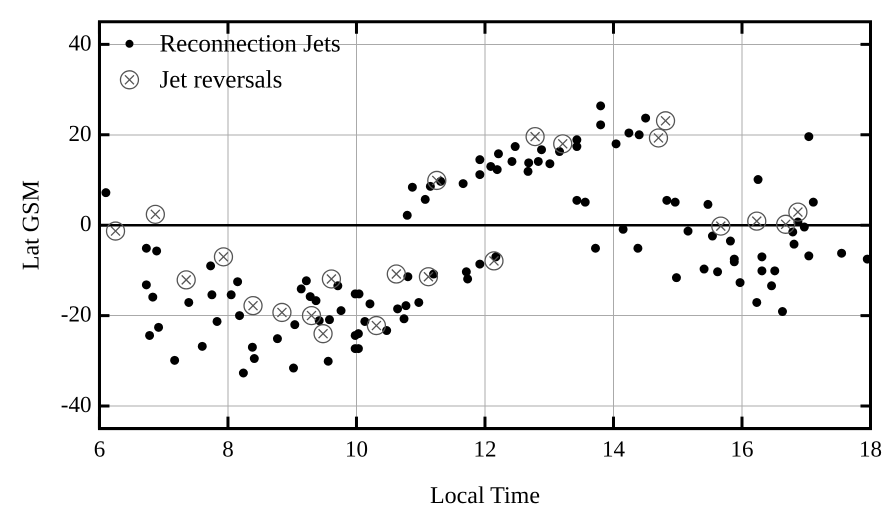 The image size is (890, 521). Describe the element at coordinates (76, 314) in the screenshot. I see `y-tick-label: -20` at that location.